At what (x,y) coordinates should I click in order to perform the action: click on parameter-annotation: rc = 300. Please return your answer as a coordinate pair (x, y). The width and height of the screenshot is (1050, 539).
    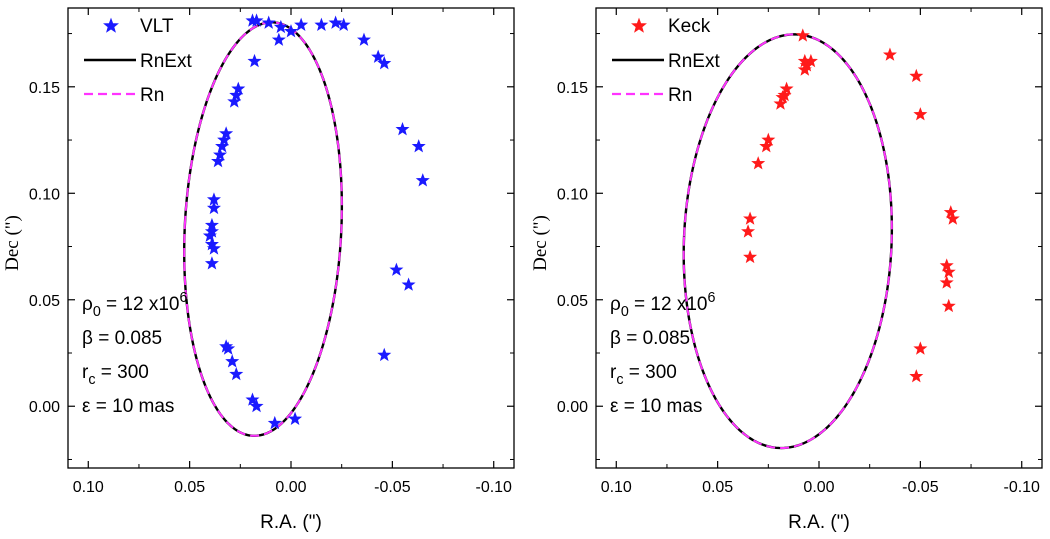
    Looking at the image, I should click on (115, 375).